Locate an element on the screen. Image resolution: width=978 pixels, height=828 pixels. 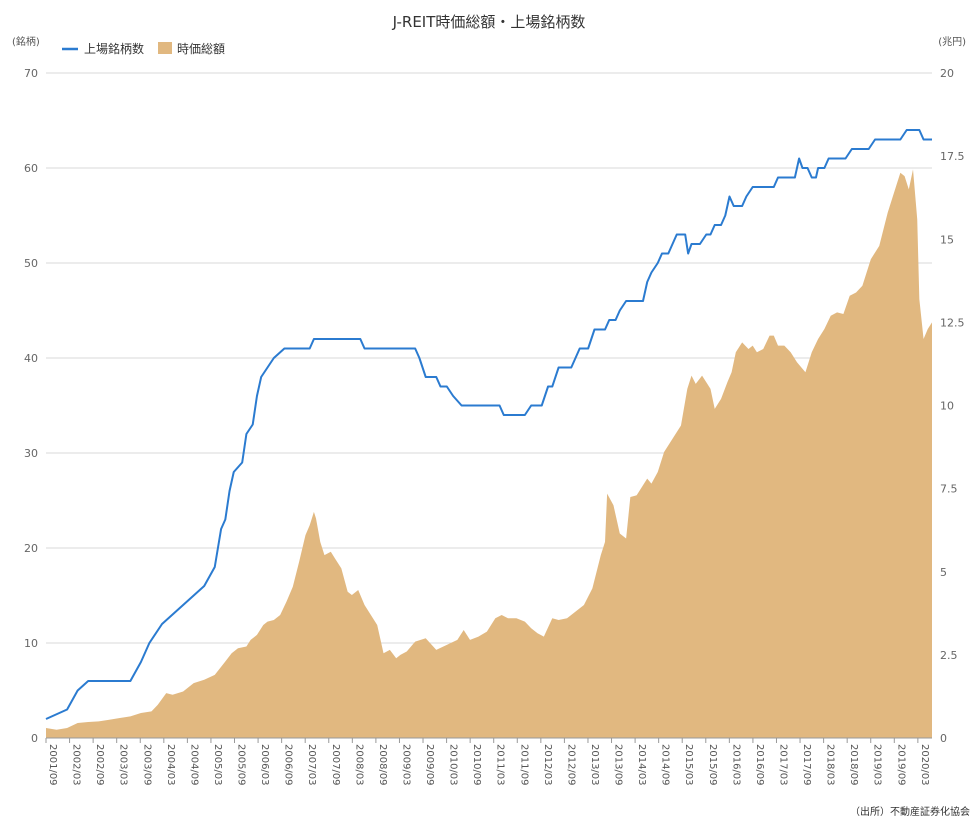
left-tick-layer: 0 10 20 30 40 50 60 70 is located at coordinates (31, 406).